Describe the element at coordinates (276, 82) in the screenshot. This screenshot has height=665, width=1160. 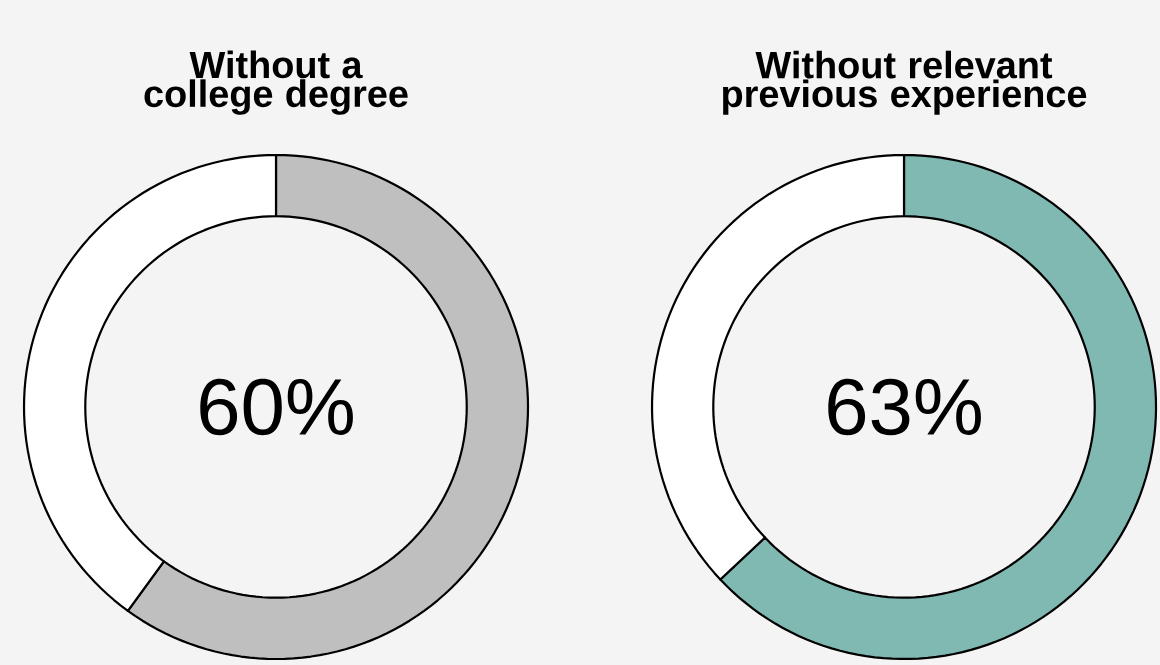
I see `chart-title: Without a college degree` at that location.